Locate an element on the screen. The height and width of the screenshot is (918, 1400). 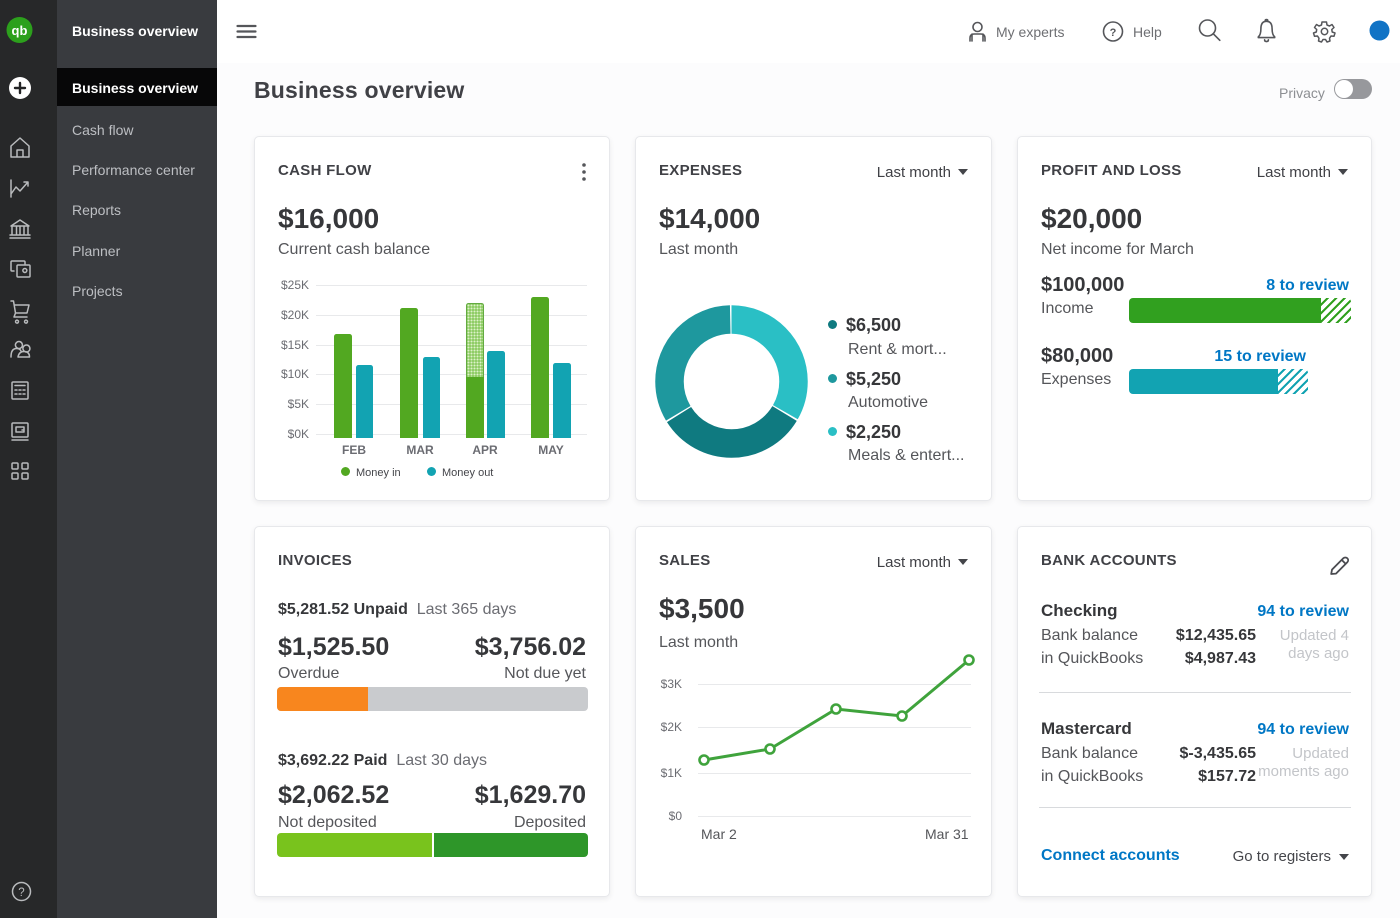
svg-text: My experts is located at coordinates (1030, 32).